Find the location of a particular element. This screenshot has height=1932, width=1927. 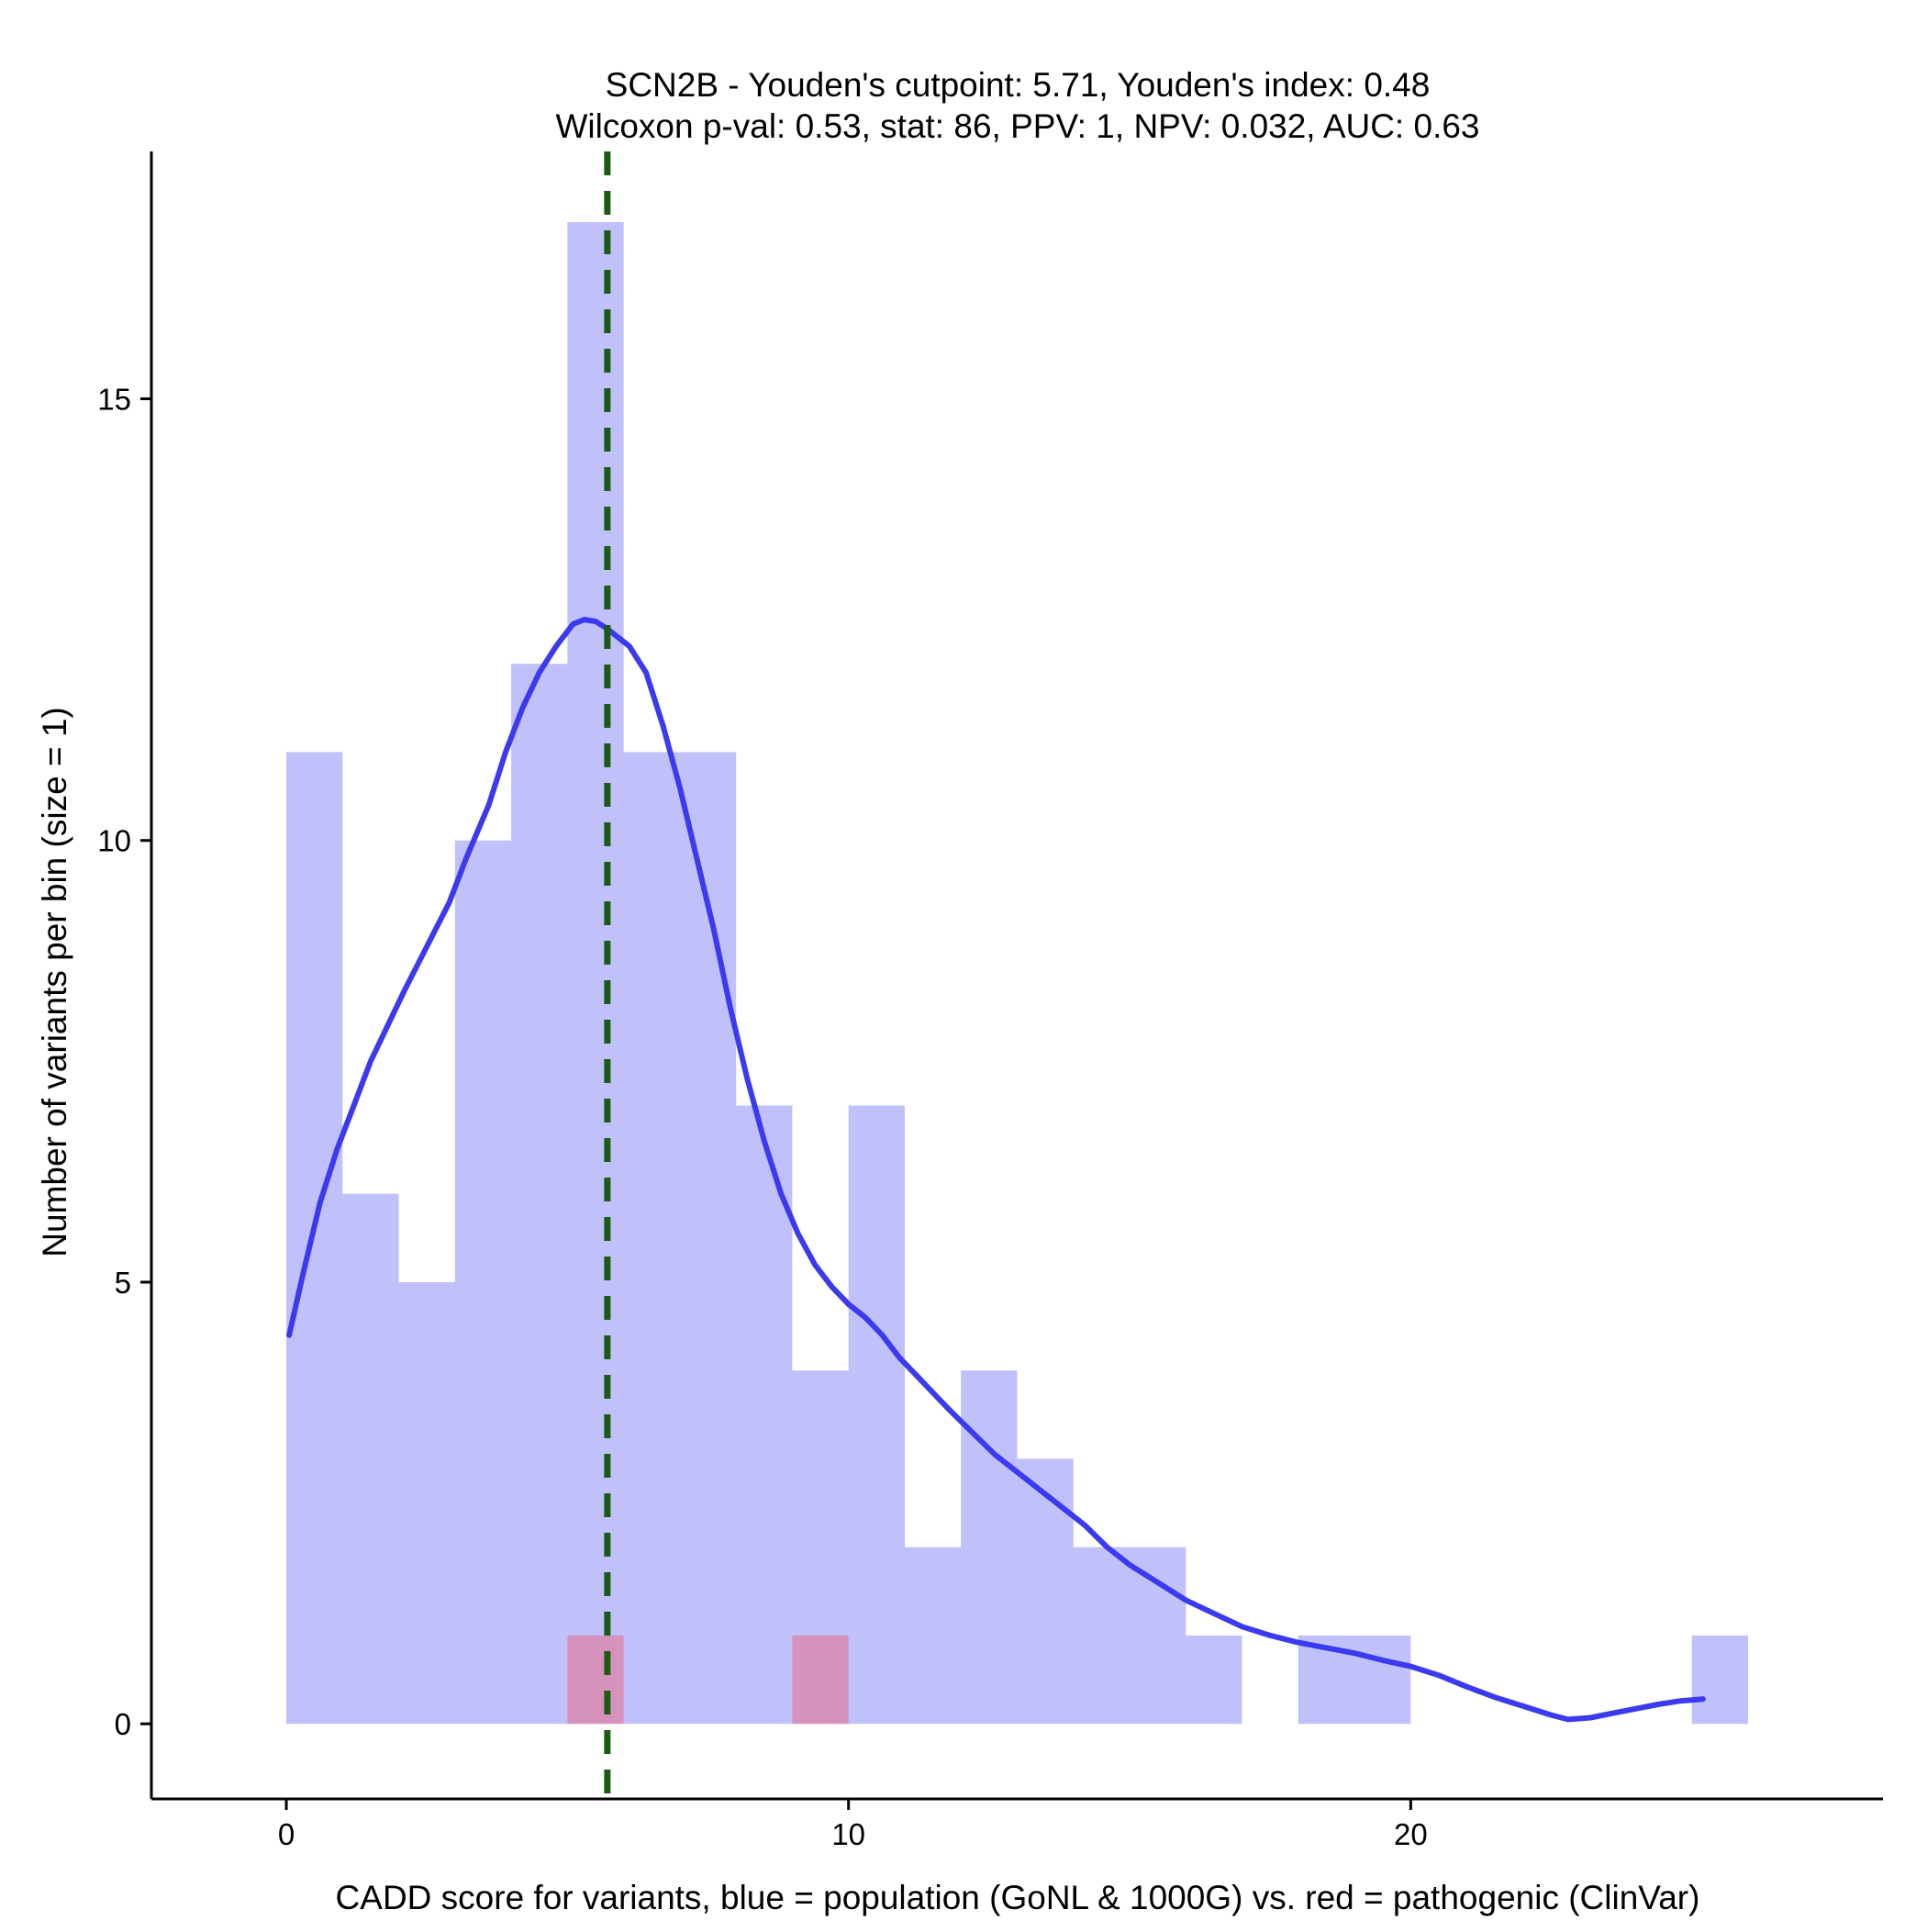

y-tick-label: 5 is located at coordinates (123, 1283).